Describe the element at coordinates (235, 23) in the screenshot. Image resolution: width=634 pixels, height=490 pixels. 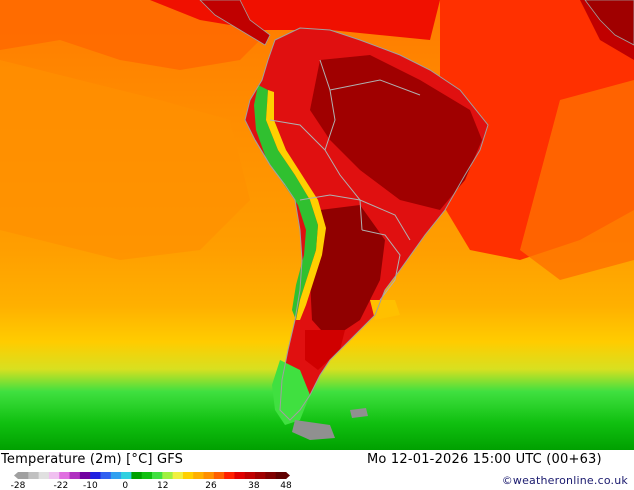
I see `central-america` at that location.